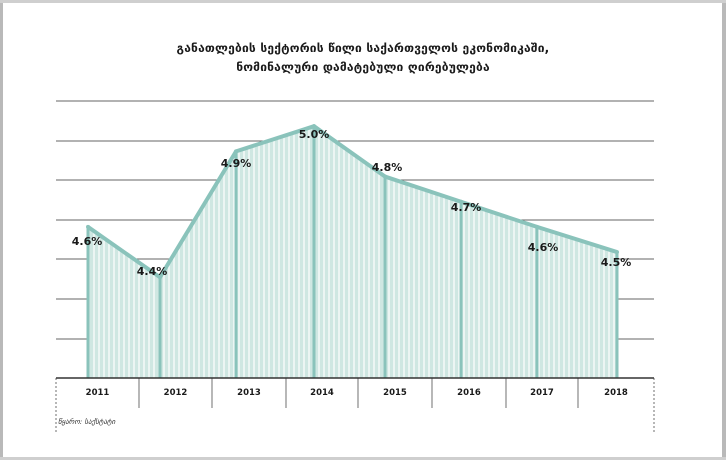 This screenshot has height=460, width=726. What do you see at coordinates (314, 126) in the screenshot?
I see `data-point-2014` at bounding box center [314, 126].